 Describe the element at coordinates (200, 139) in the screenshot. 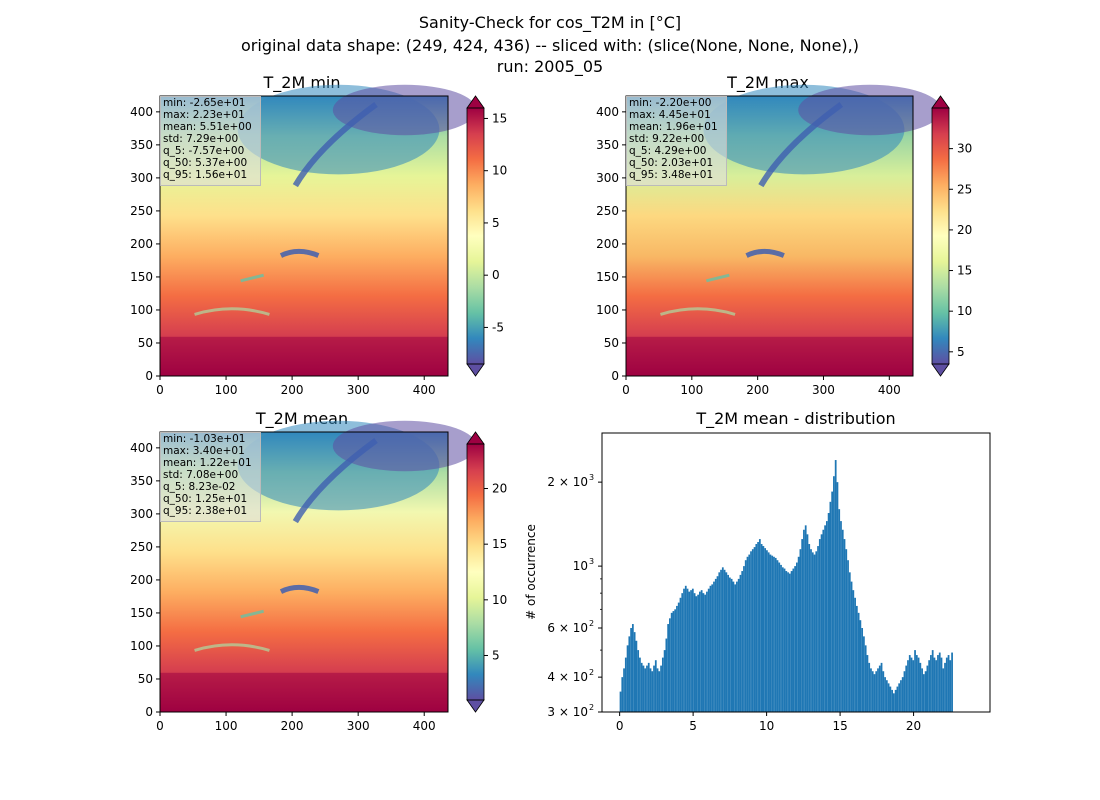

I see `stats-line: std: 7.29e+00` at that location.